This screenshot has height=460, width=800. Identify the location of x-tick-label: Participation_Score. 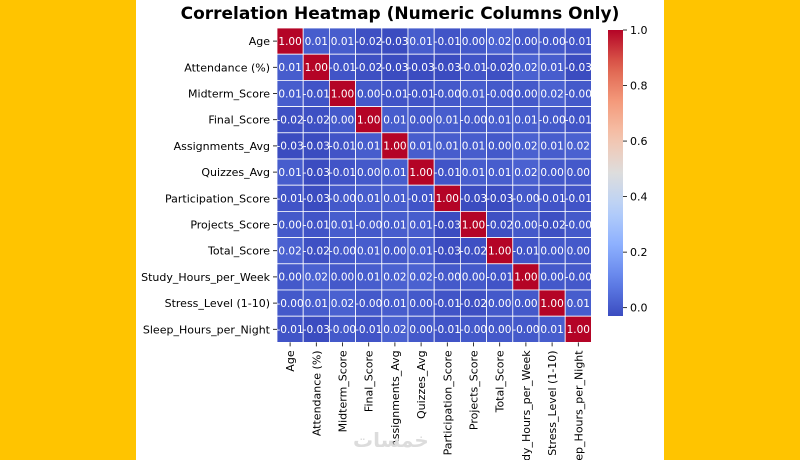
(447, 402).